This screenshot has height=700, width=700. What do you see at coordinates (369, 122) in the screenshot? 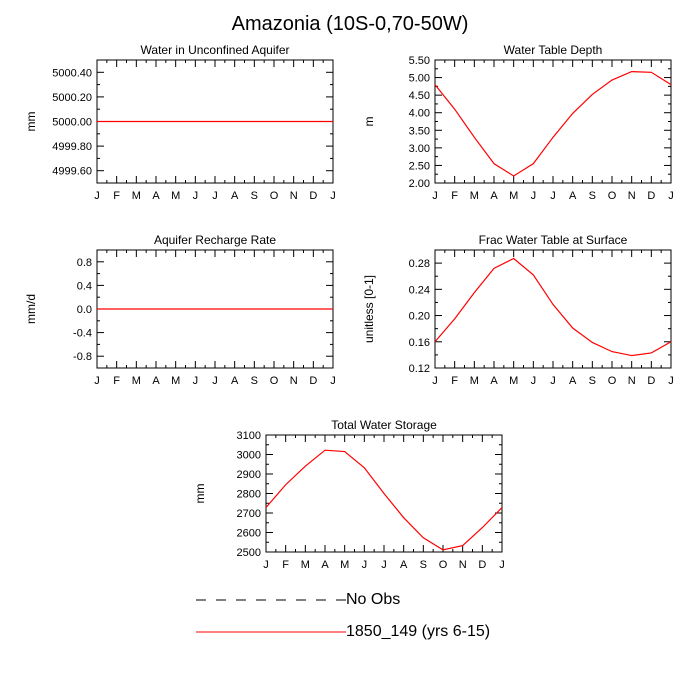
I see `y-axis-label: m` at bounding box center [369, 122].